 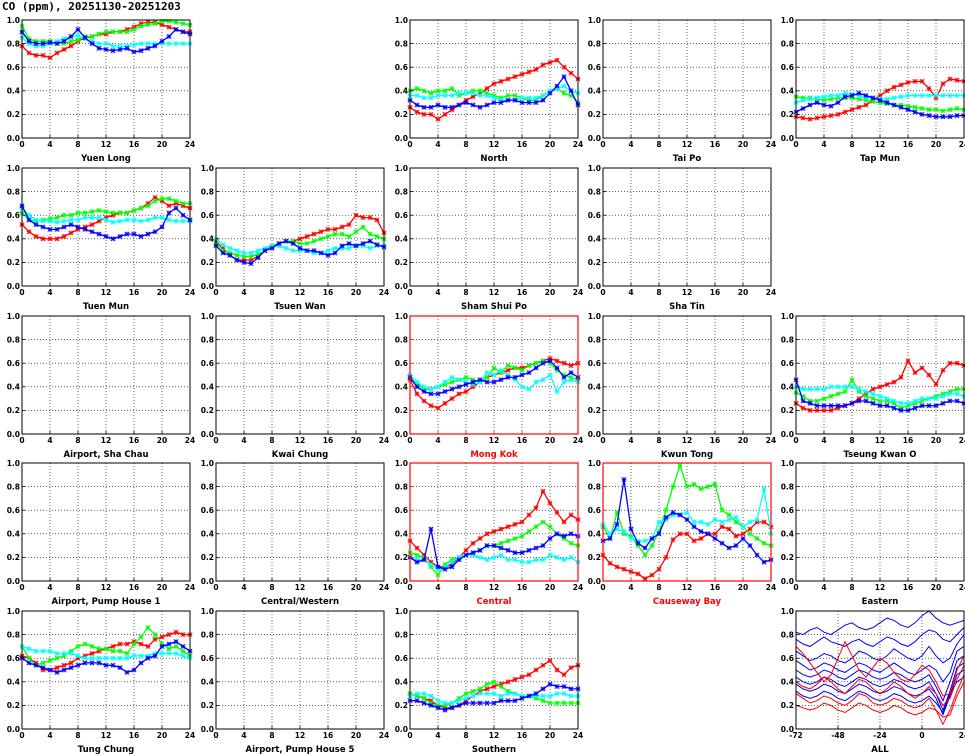 What do you see at coordinates (409, 144) in the screenshot?
I see `x-tick-label: 0` at bounding box center [409, 144].